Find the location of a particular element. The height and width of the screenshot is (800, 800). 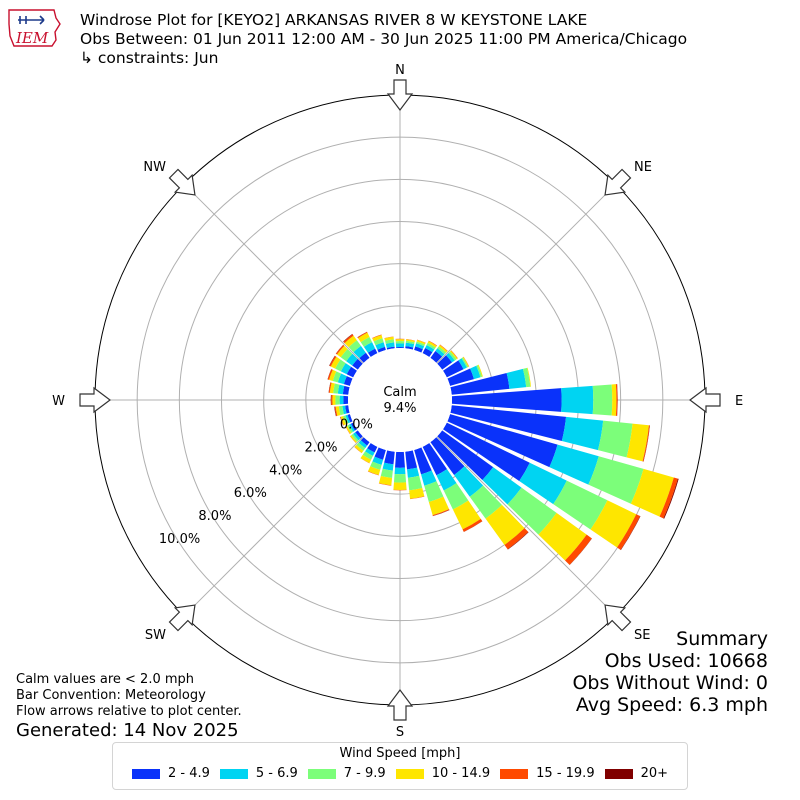

compass-label: E is located at coordinates (739, 401).